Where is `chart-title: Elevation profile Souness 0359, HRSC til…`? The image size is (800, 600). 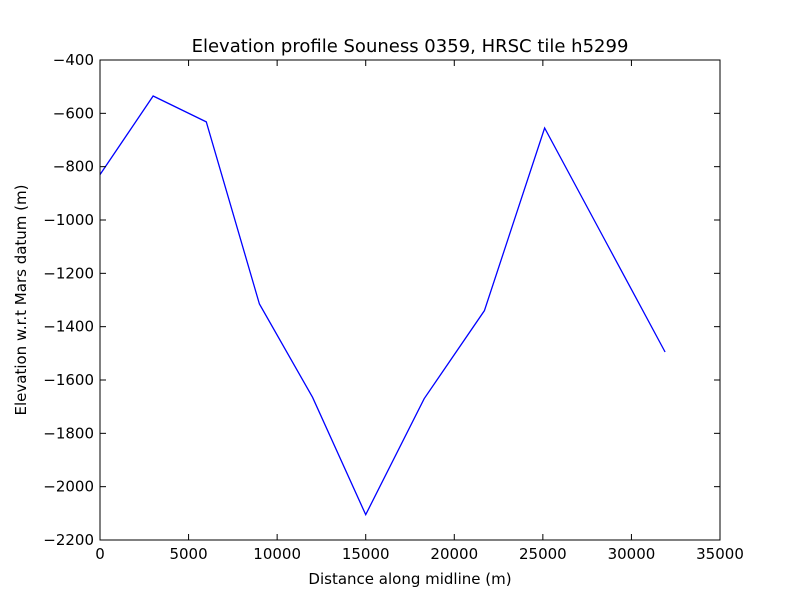
chart-title: Elevation profile Souness 0359, HRSC til… is located at coordinates (410, 46).